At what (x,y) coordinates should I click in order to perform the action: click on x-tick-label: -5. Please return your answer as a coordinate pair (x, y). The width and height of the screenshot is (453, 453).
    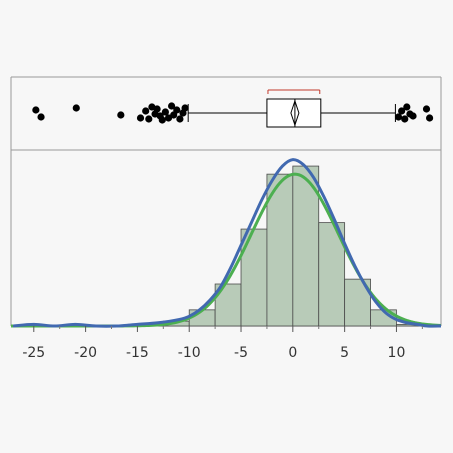
    Looking at the image, I should click on (241, 353).